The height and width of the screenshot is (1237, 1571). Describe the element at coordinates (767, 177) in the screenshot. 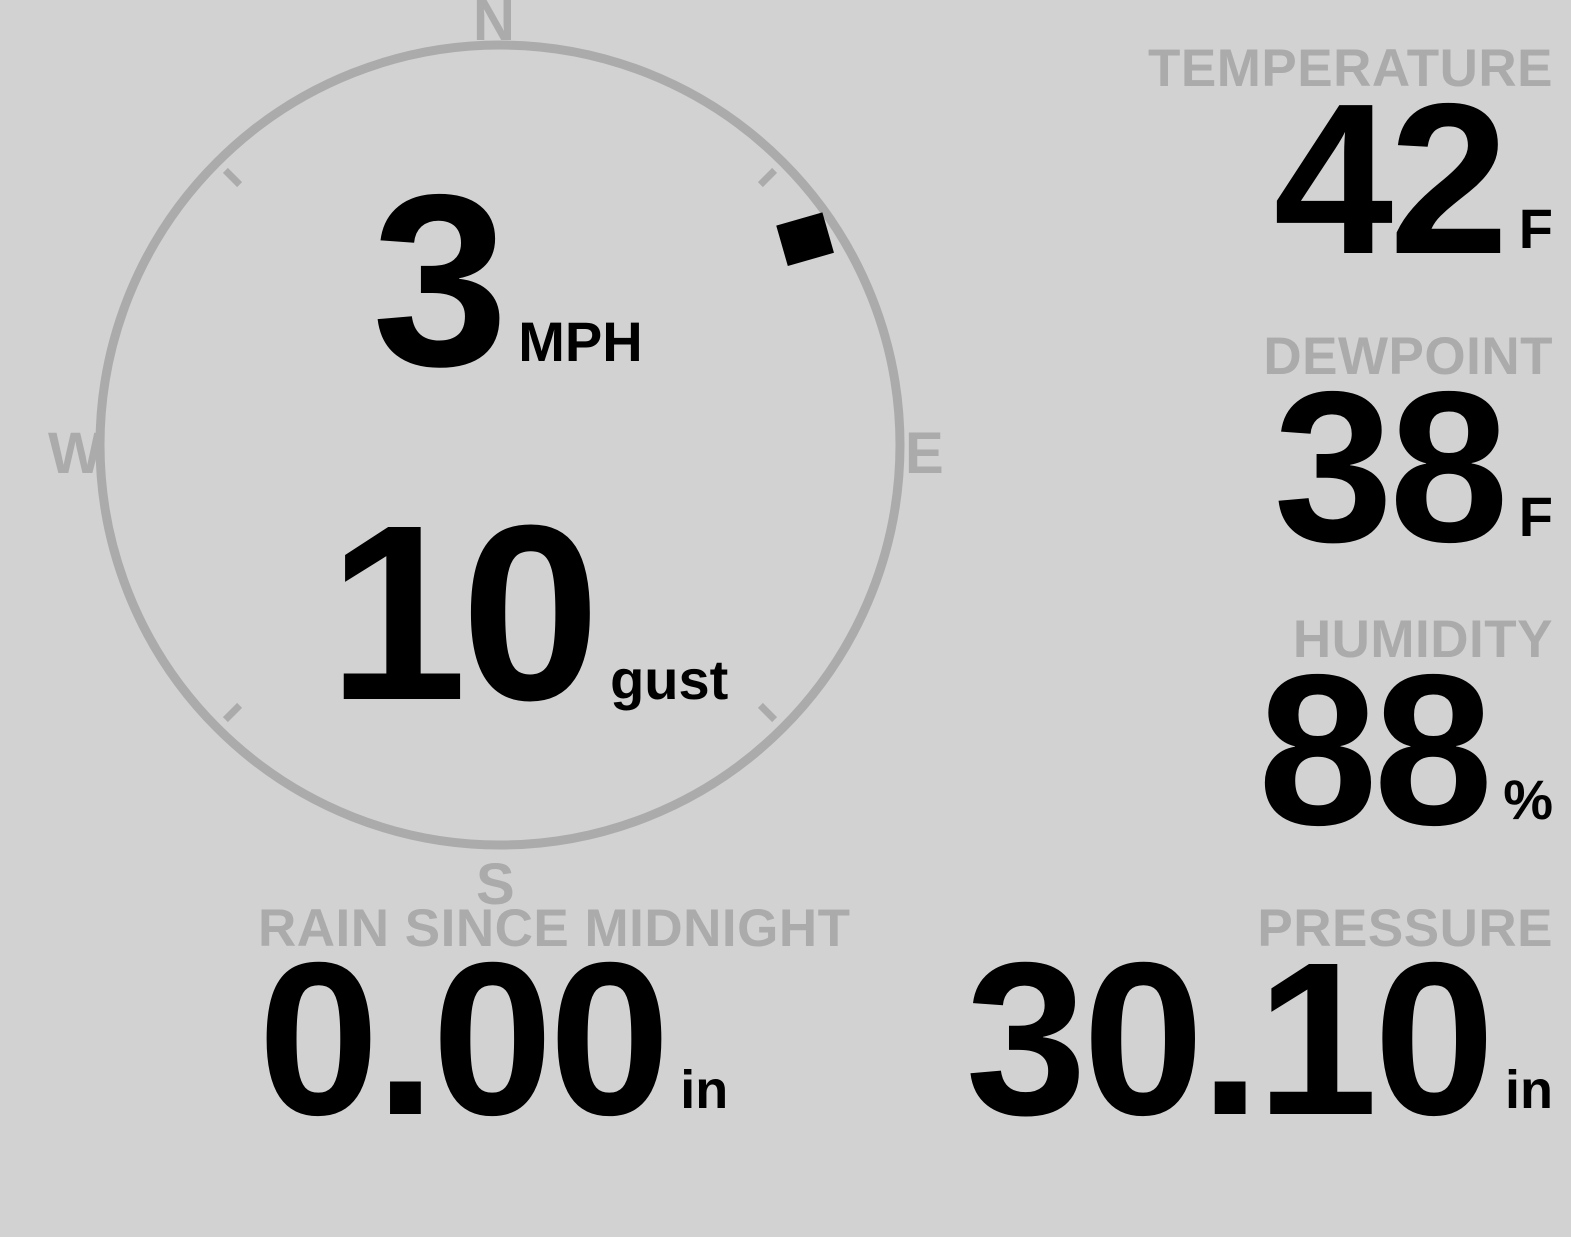

I see `compass-tick-ne` at that location.